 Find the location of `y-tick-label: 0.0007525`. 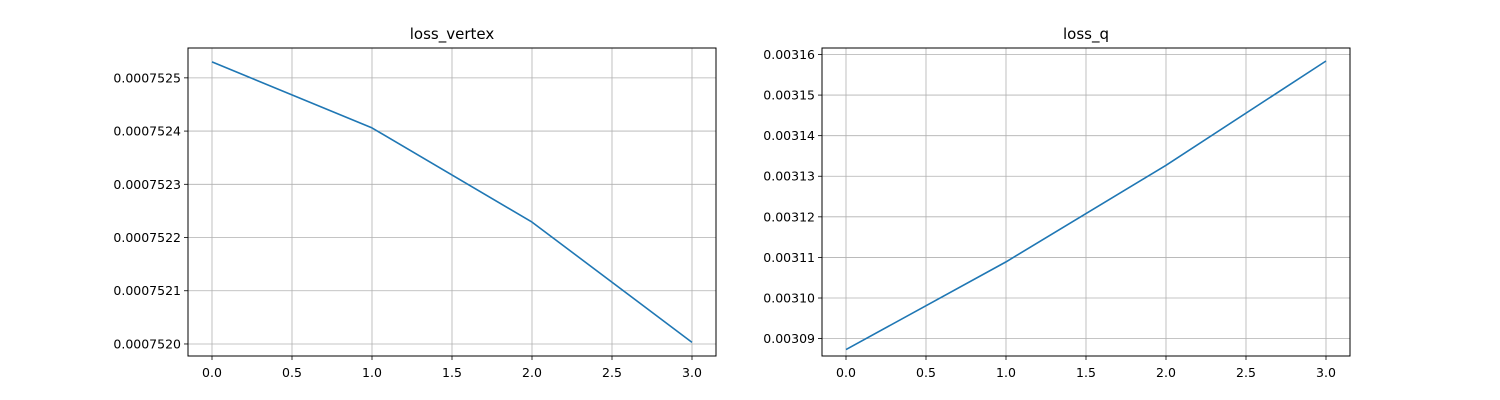

y-tick-label: 0.0007525 is located at coordinates (147, 77).